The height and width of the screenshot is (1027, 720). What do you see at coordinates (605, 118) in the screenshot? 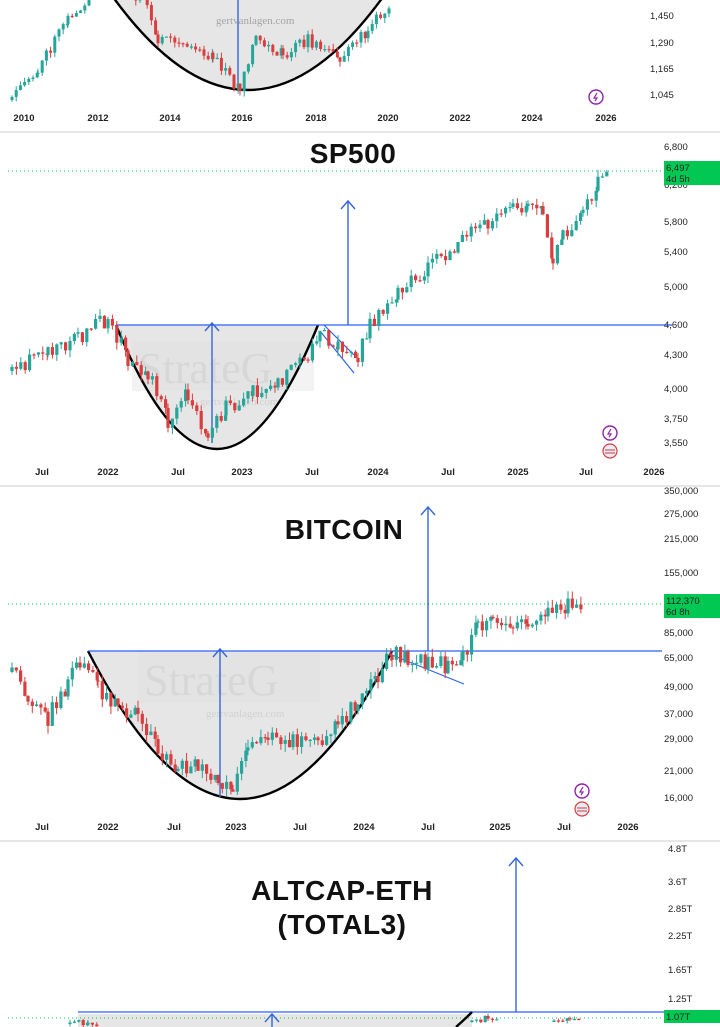
I see `top-x-tick-label: 2026` at bounding box center [605, 118].